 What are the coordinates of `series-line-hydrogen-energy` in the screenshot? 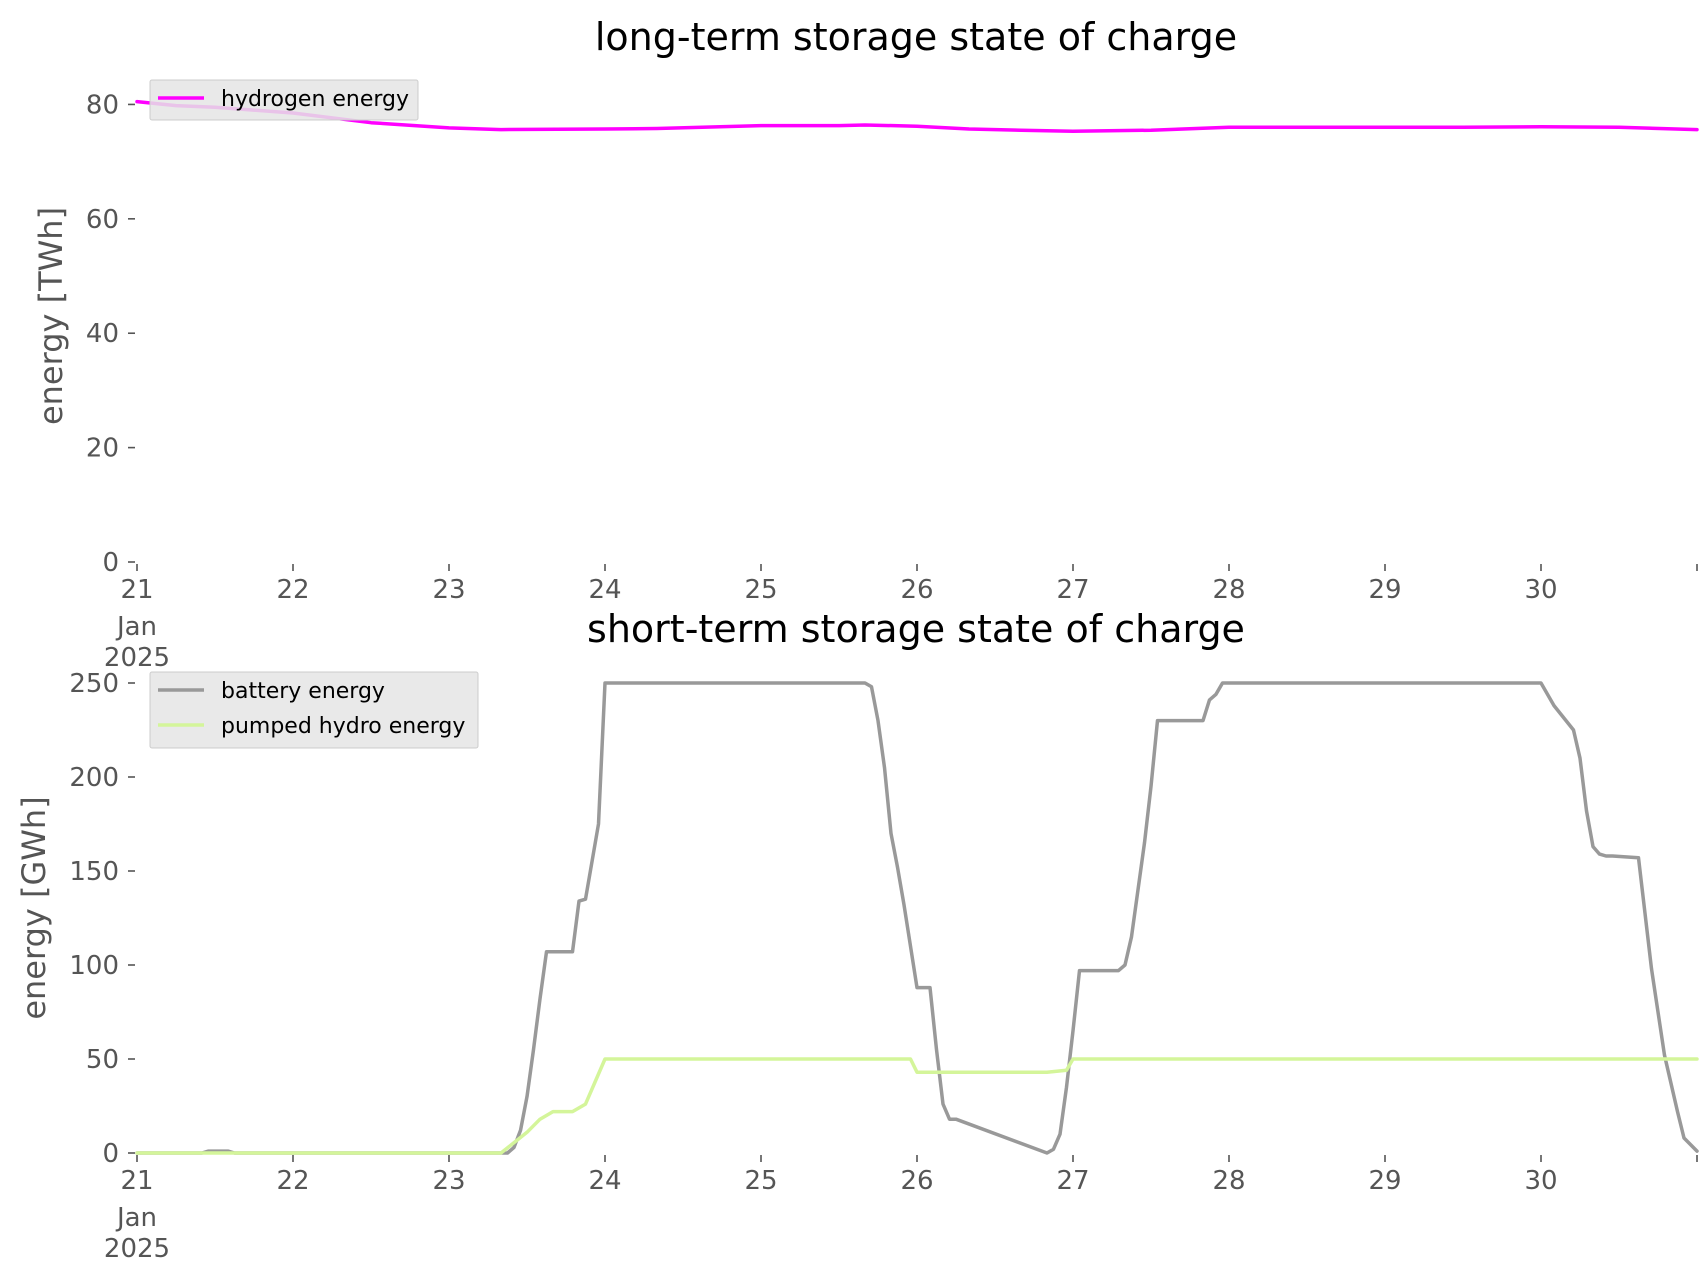 It's located at (917, 116).